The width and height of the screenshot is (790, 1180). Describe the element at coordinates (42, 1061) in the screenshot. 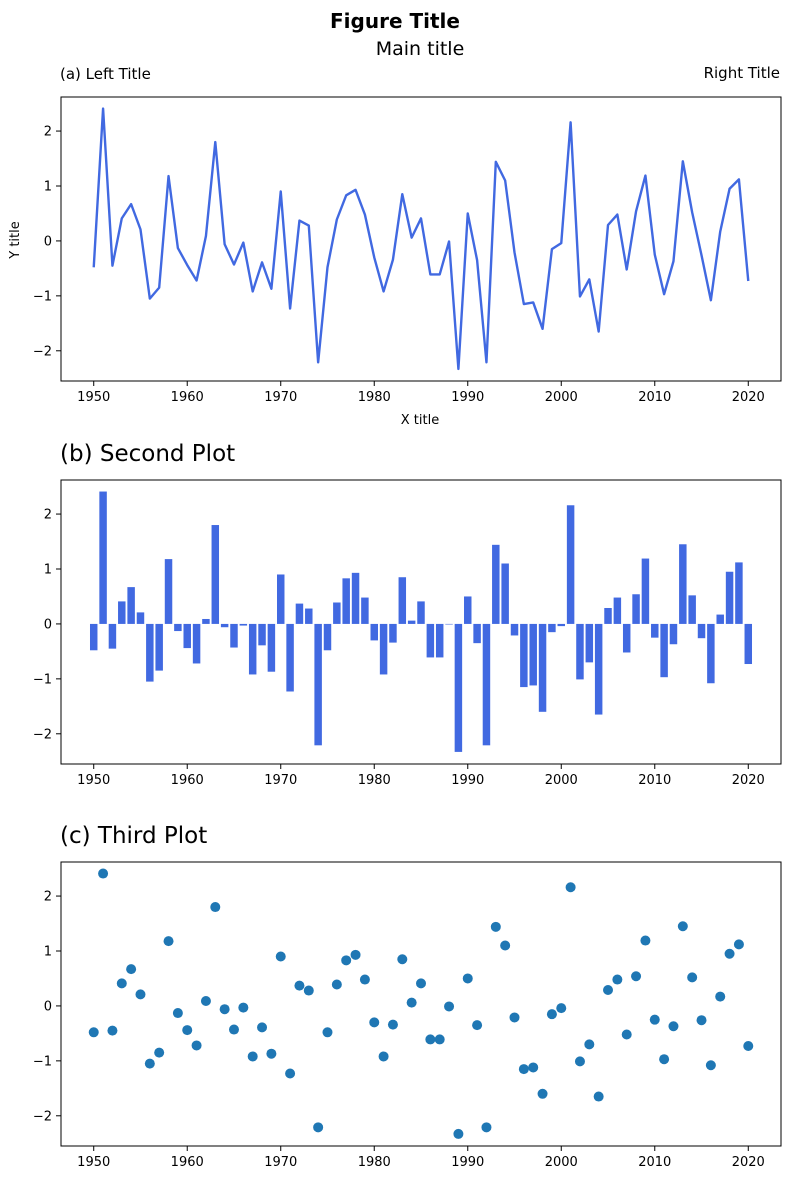

I see `panel-c-y-tick-label: −1` at that location.